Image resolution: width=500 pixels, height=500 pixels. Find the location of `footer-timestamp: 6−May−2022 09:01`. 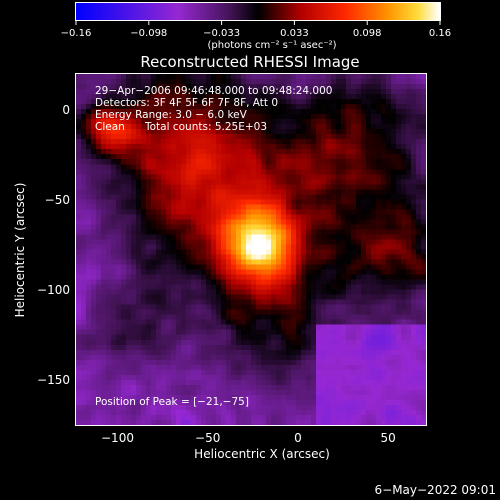

footer-timestamp: 6−May−2022 09:01 is located at coordinates (436, 490).